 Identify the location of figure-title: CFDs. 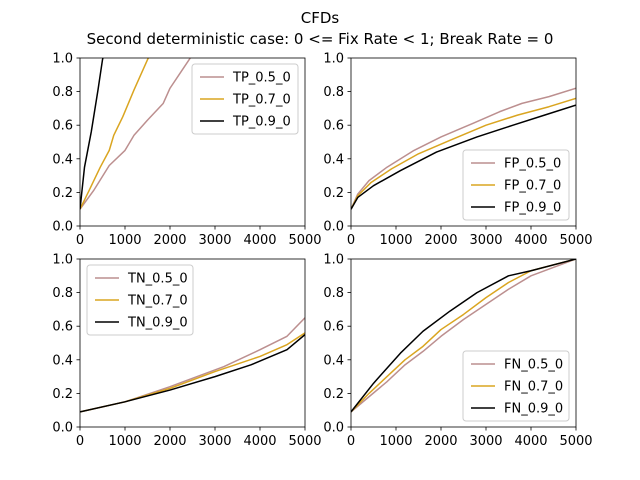
(320, 18).